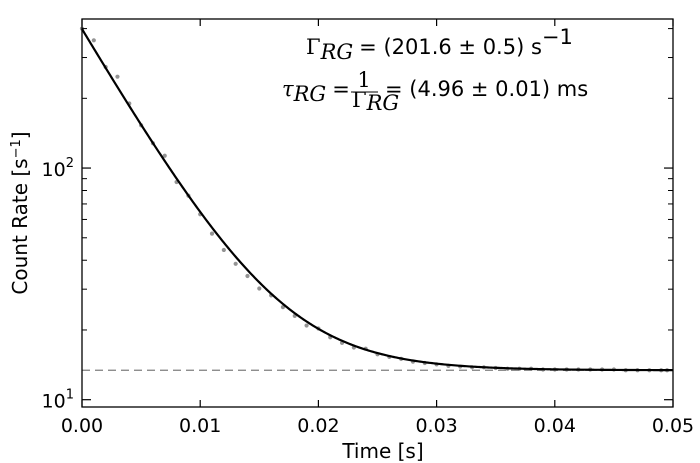 Image resolution: width=700 pixels, height=463 pixels. I want to click on x-axis-label: Time [s], so click(382, 451).